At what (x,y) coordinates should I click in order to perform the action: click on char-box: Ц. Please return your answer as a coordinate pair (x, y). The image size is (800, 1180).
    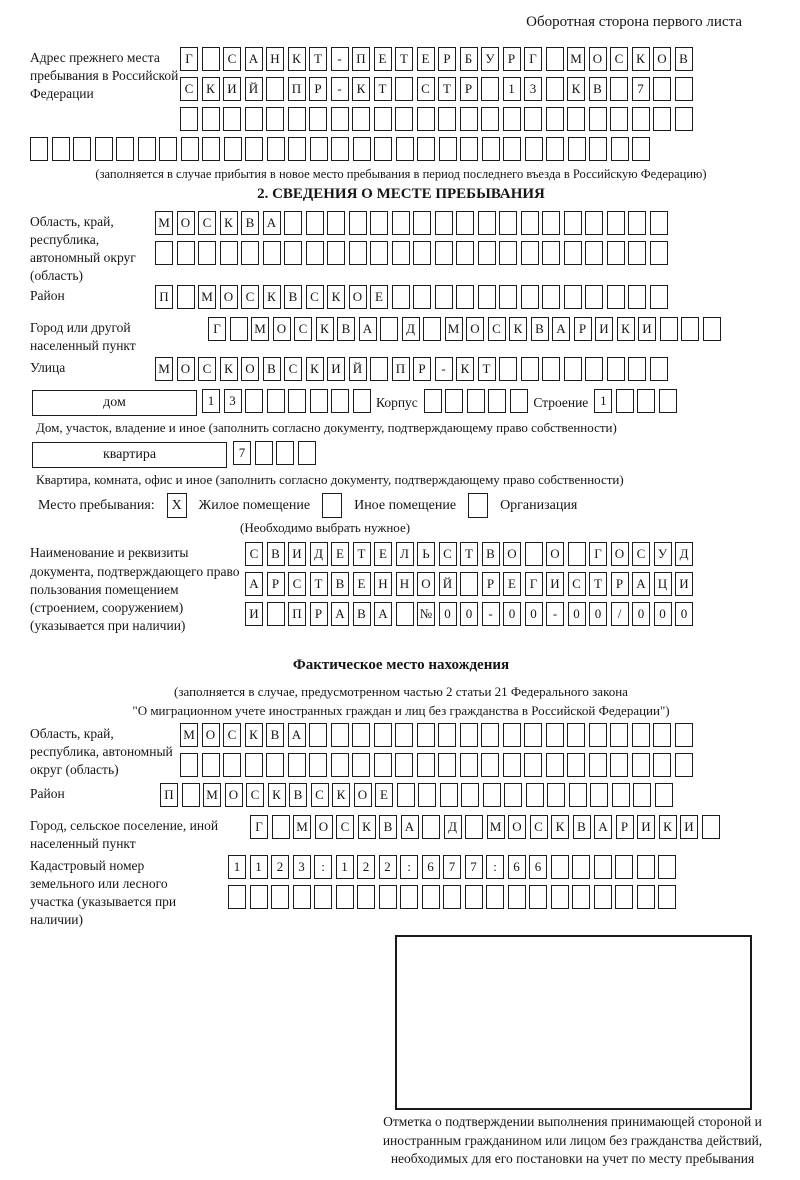
    Looking at the image, I should click on (662, 584).